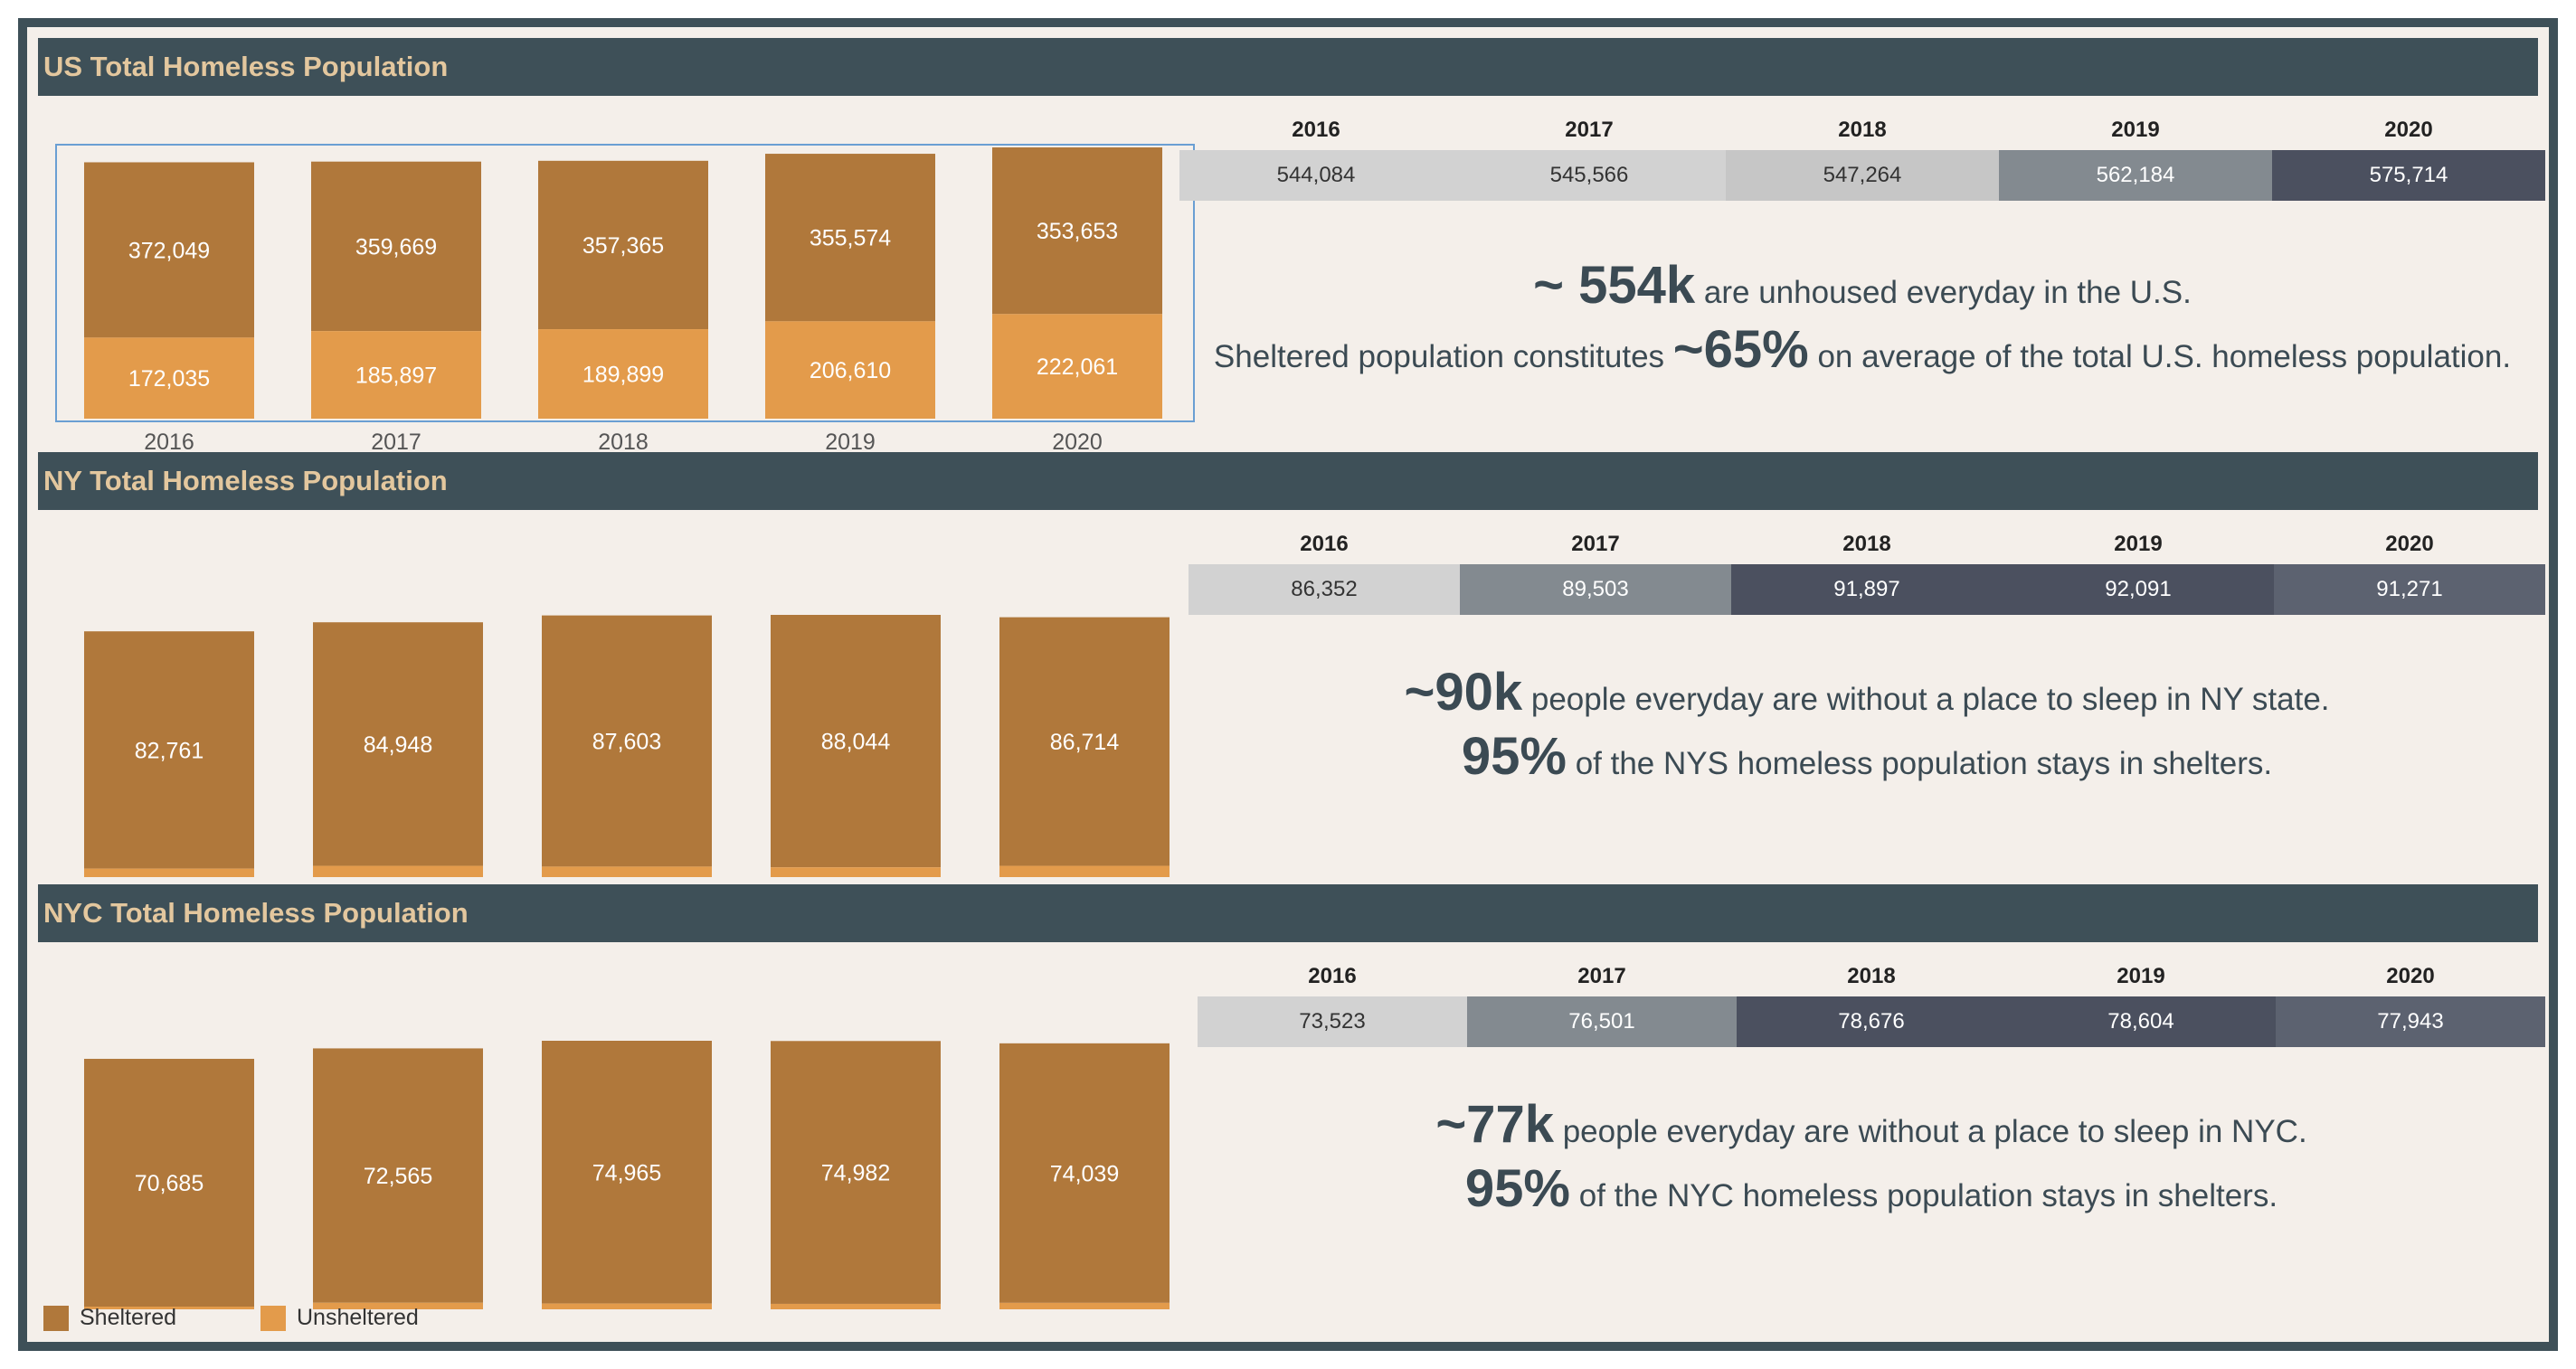 The width and height of the screenshot is (2576, 1369). Describe the element at coordinates (1494, 1125) in the screenshot. I see `nyc-summary-stat-1-1: ~77k` at that location.